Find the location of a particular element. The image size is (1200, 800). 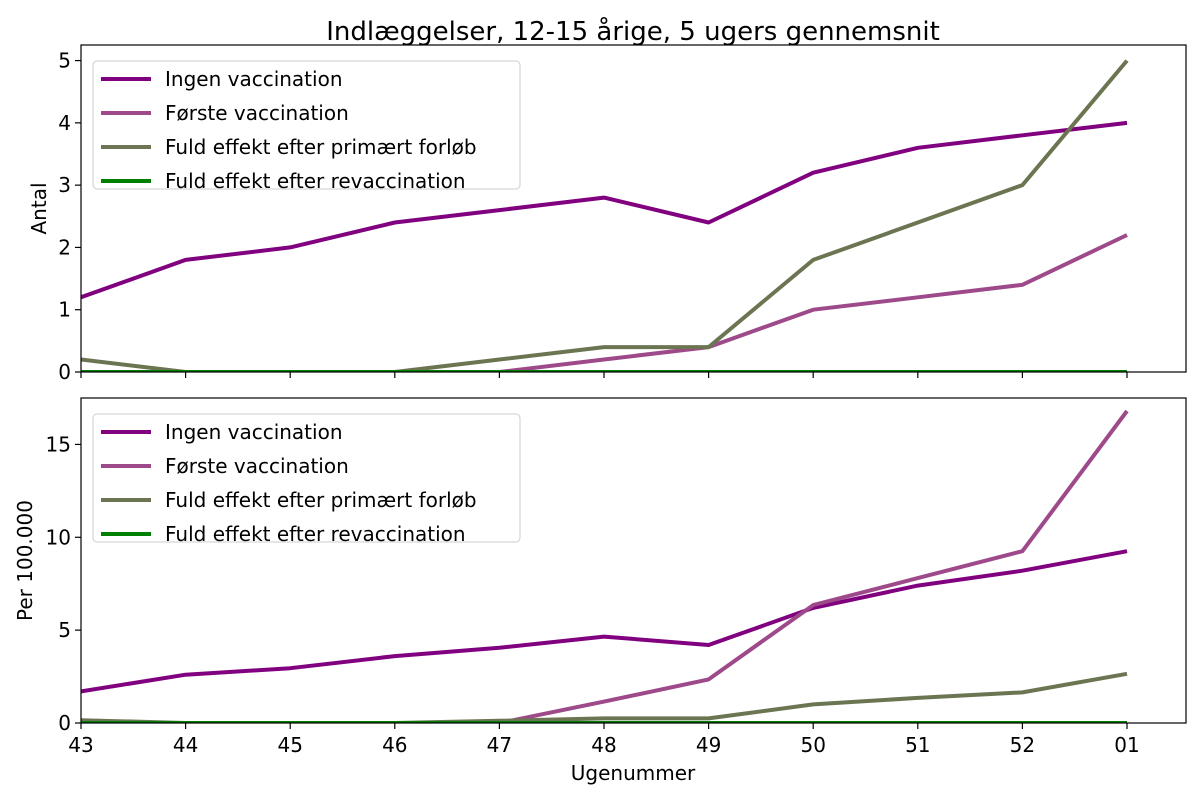

y-tick-label: 15 is located at coordinates (58, 444).